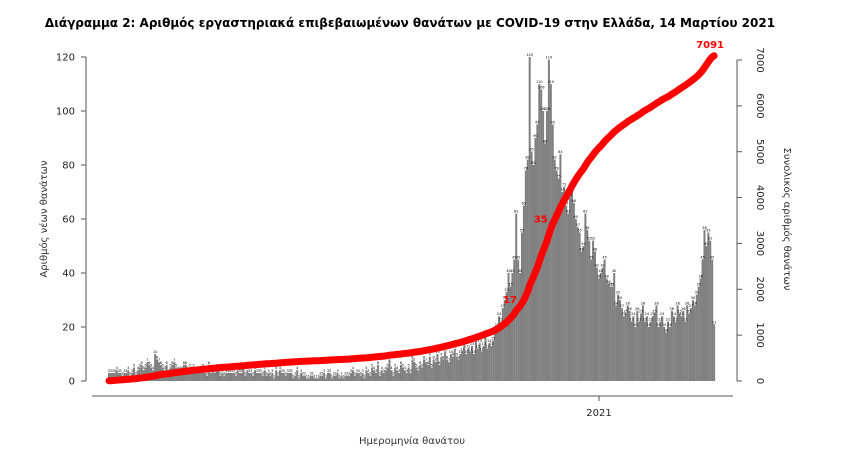  What do you see at coordinates (556, 168) in the screenshot?
I see `bar-value-label: 78` at bounding box center [556, 168].